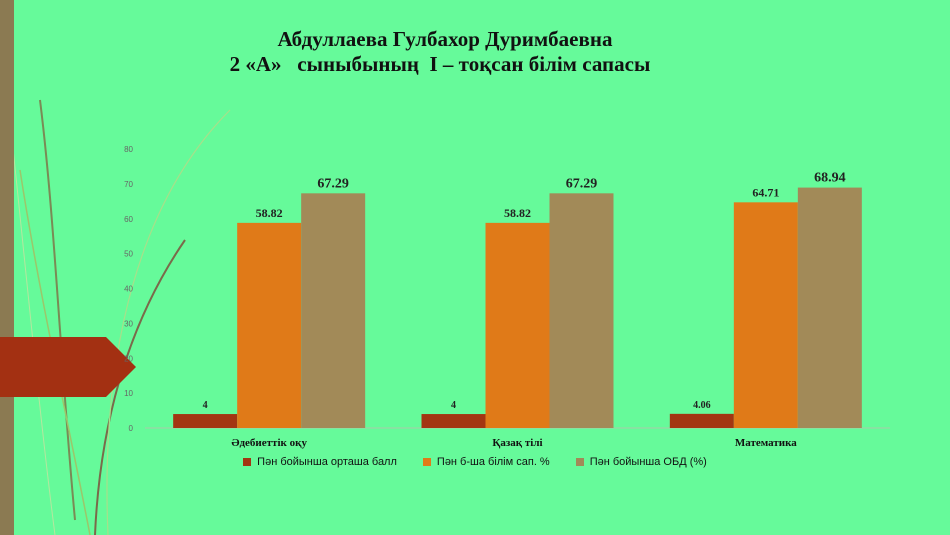 This screenshot has width=950, height=535. I want to click on bar-s2-c2, so click(517, 325).